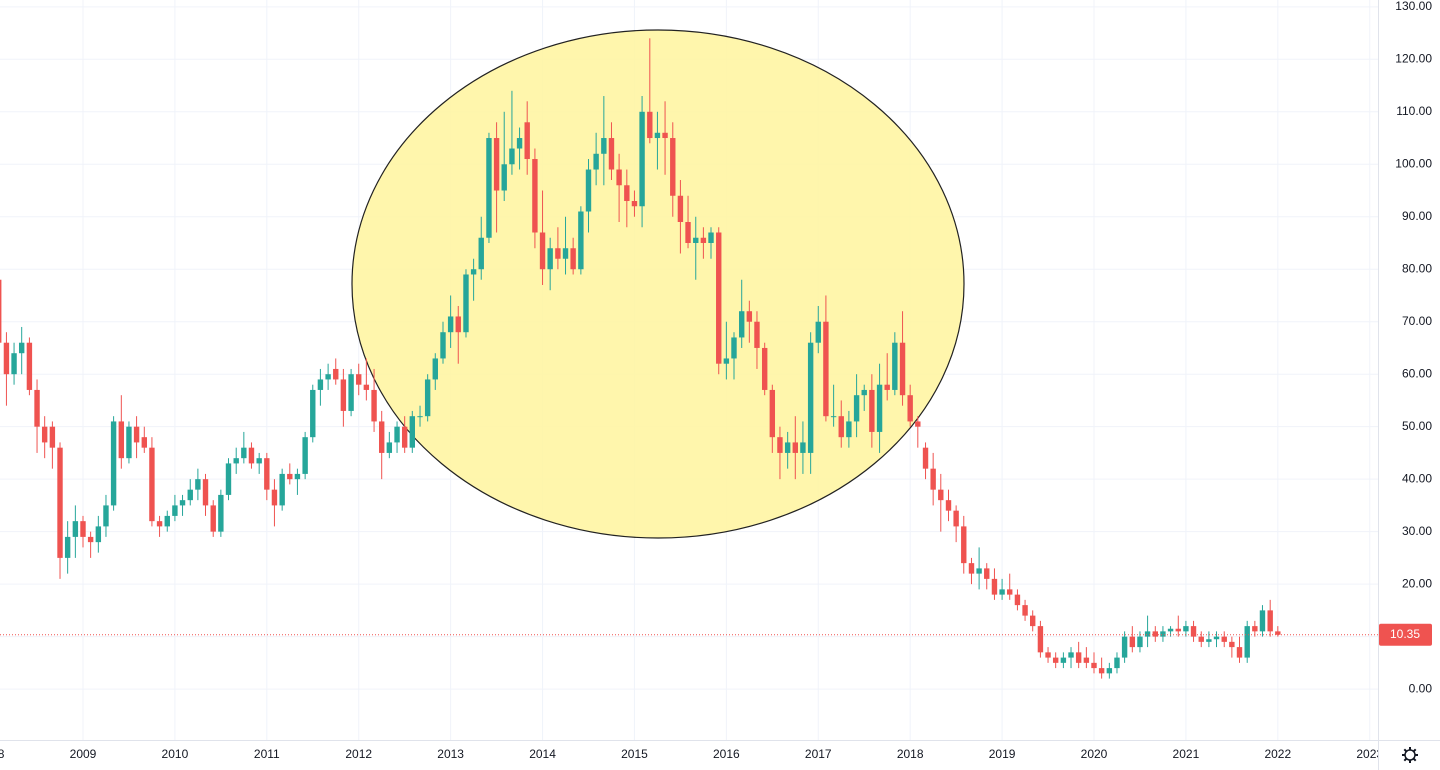  What do you see at coordinates (1410, 755) in the screenshot?
I see `settings-icon` at bounding box center [1410, 755].